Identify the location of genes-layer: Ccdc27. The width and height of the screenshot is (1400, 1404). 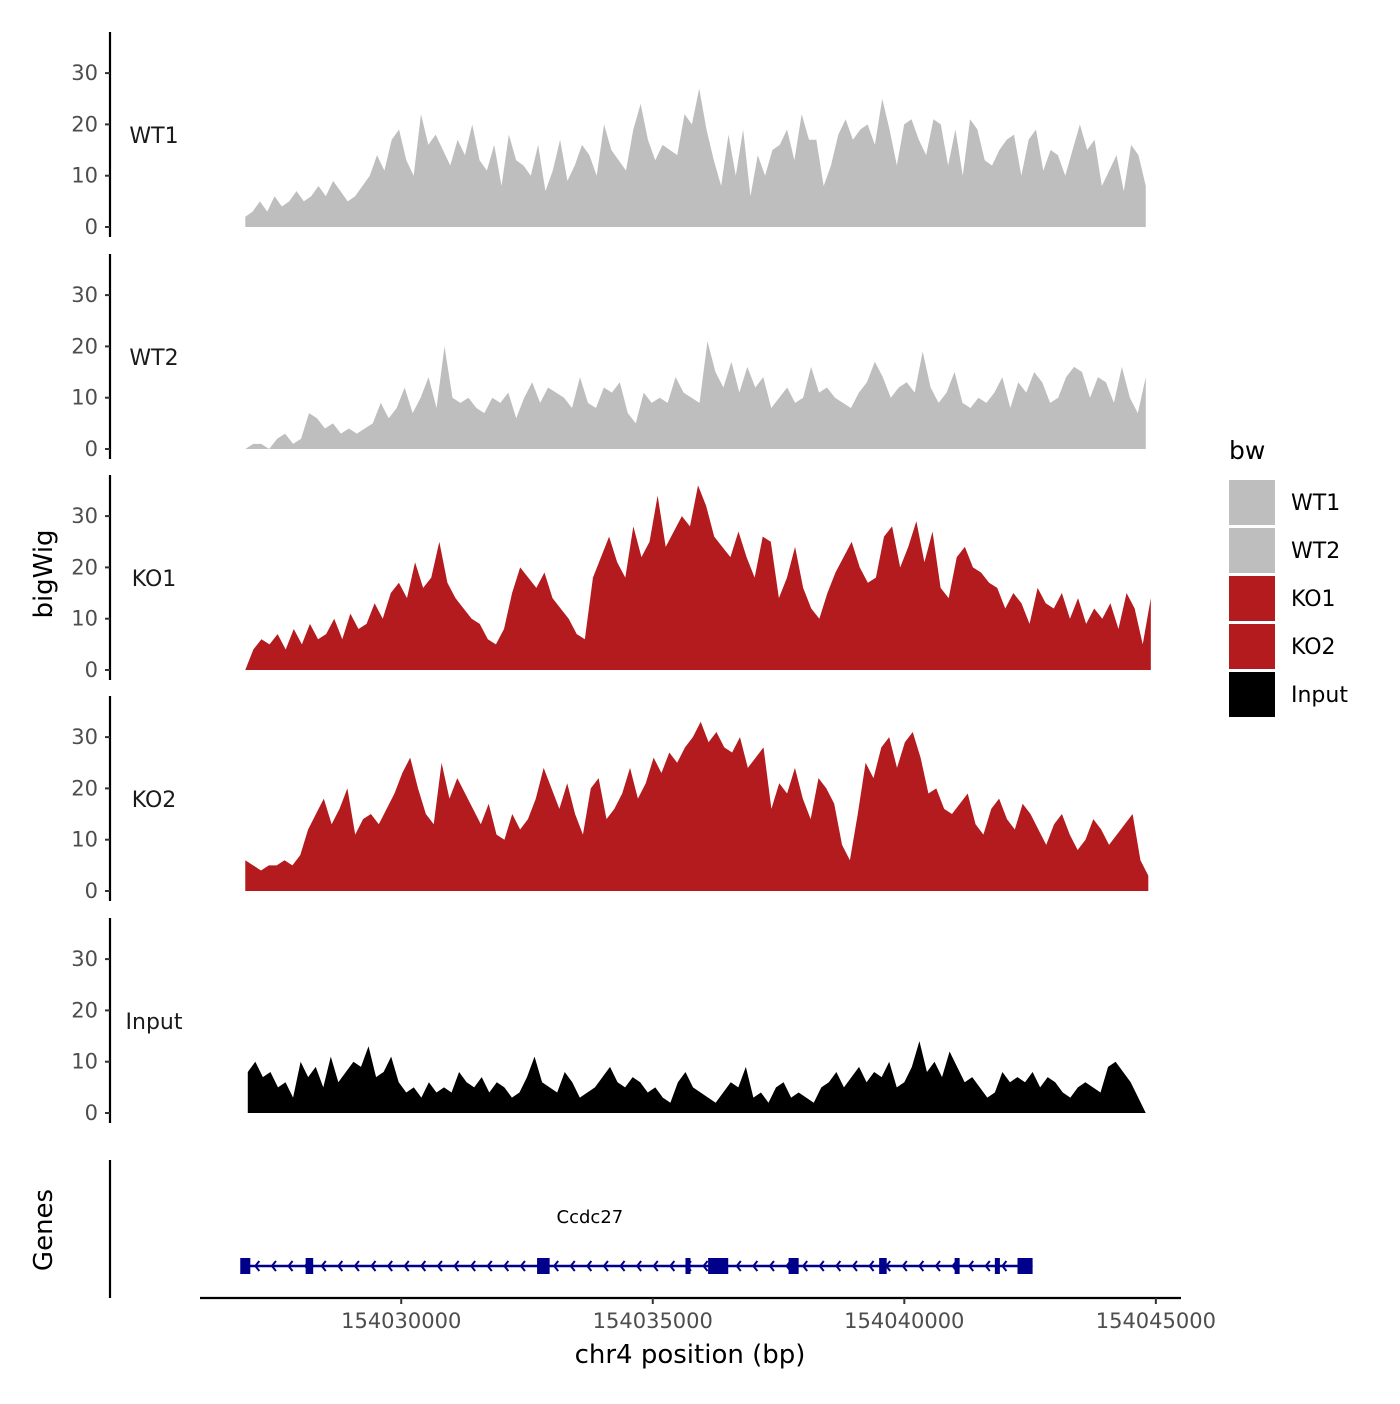
(571, 1229).